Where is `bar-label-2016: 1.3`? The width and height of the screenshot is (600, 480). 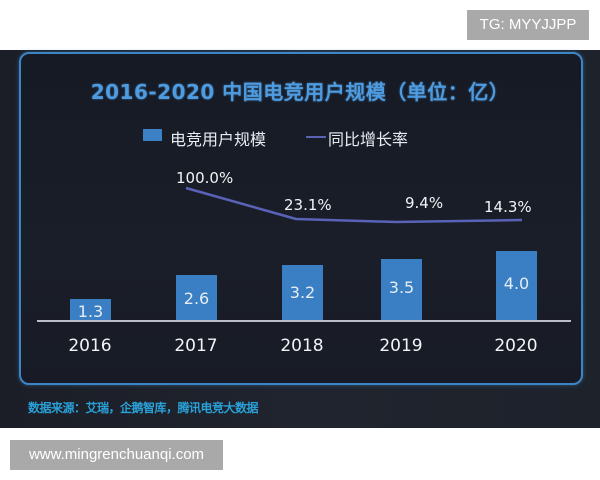 bar-label-2016: 1.3 is located at coordinates (90, 311).